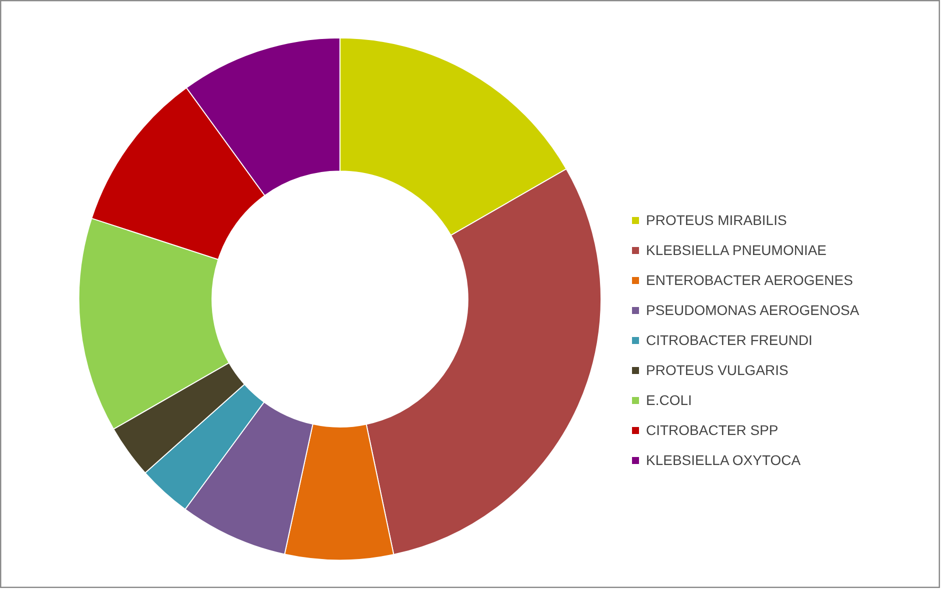  Describe the element at coordinates (716, 220) in the screenshot. I see `legend-label: PROTEUS MIRABILIS` at that location.